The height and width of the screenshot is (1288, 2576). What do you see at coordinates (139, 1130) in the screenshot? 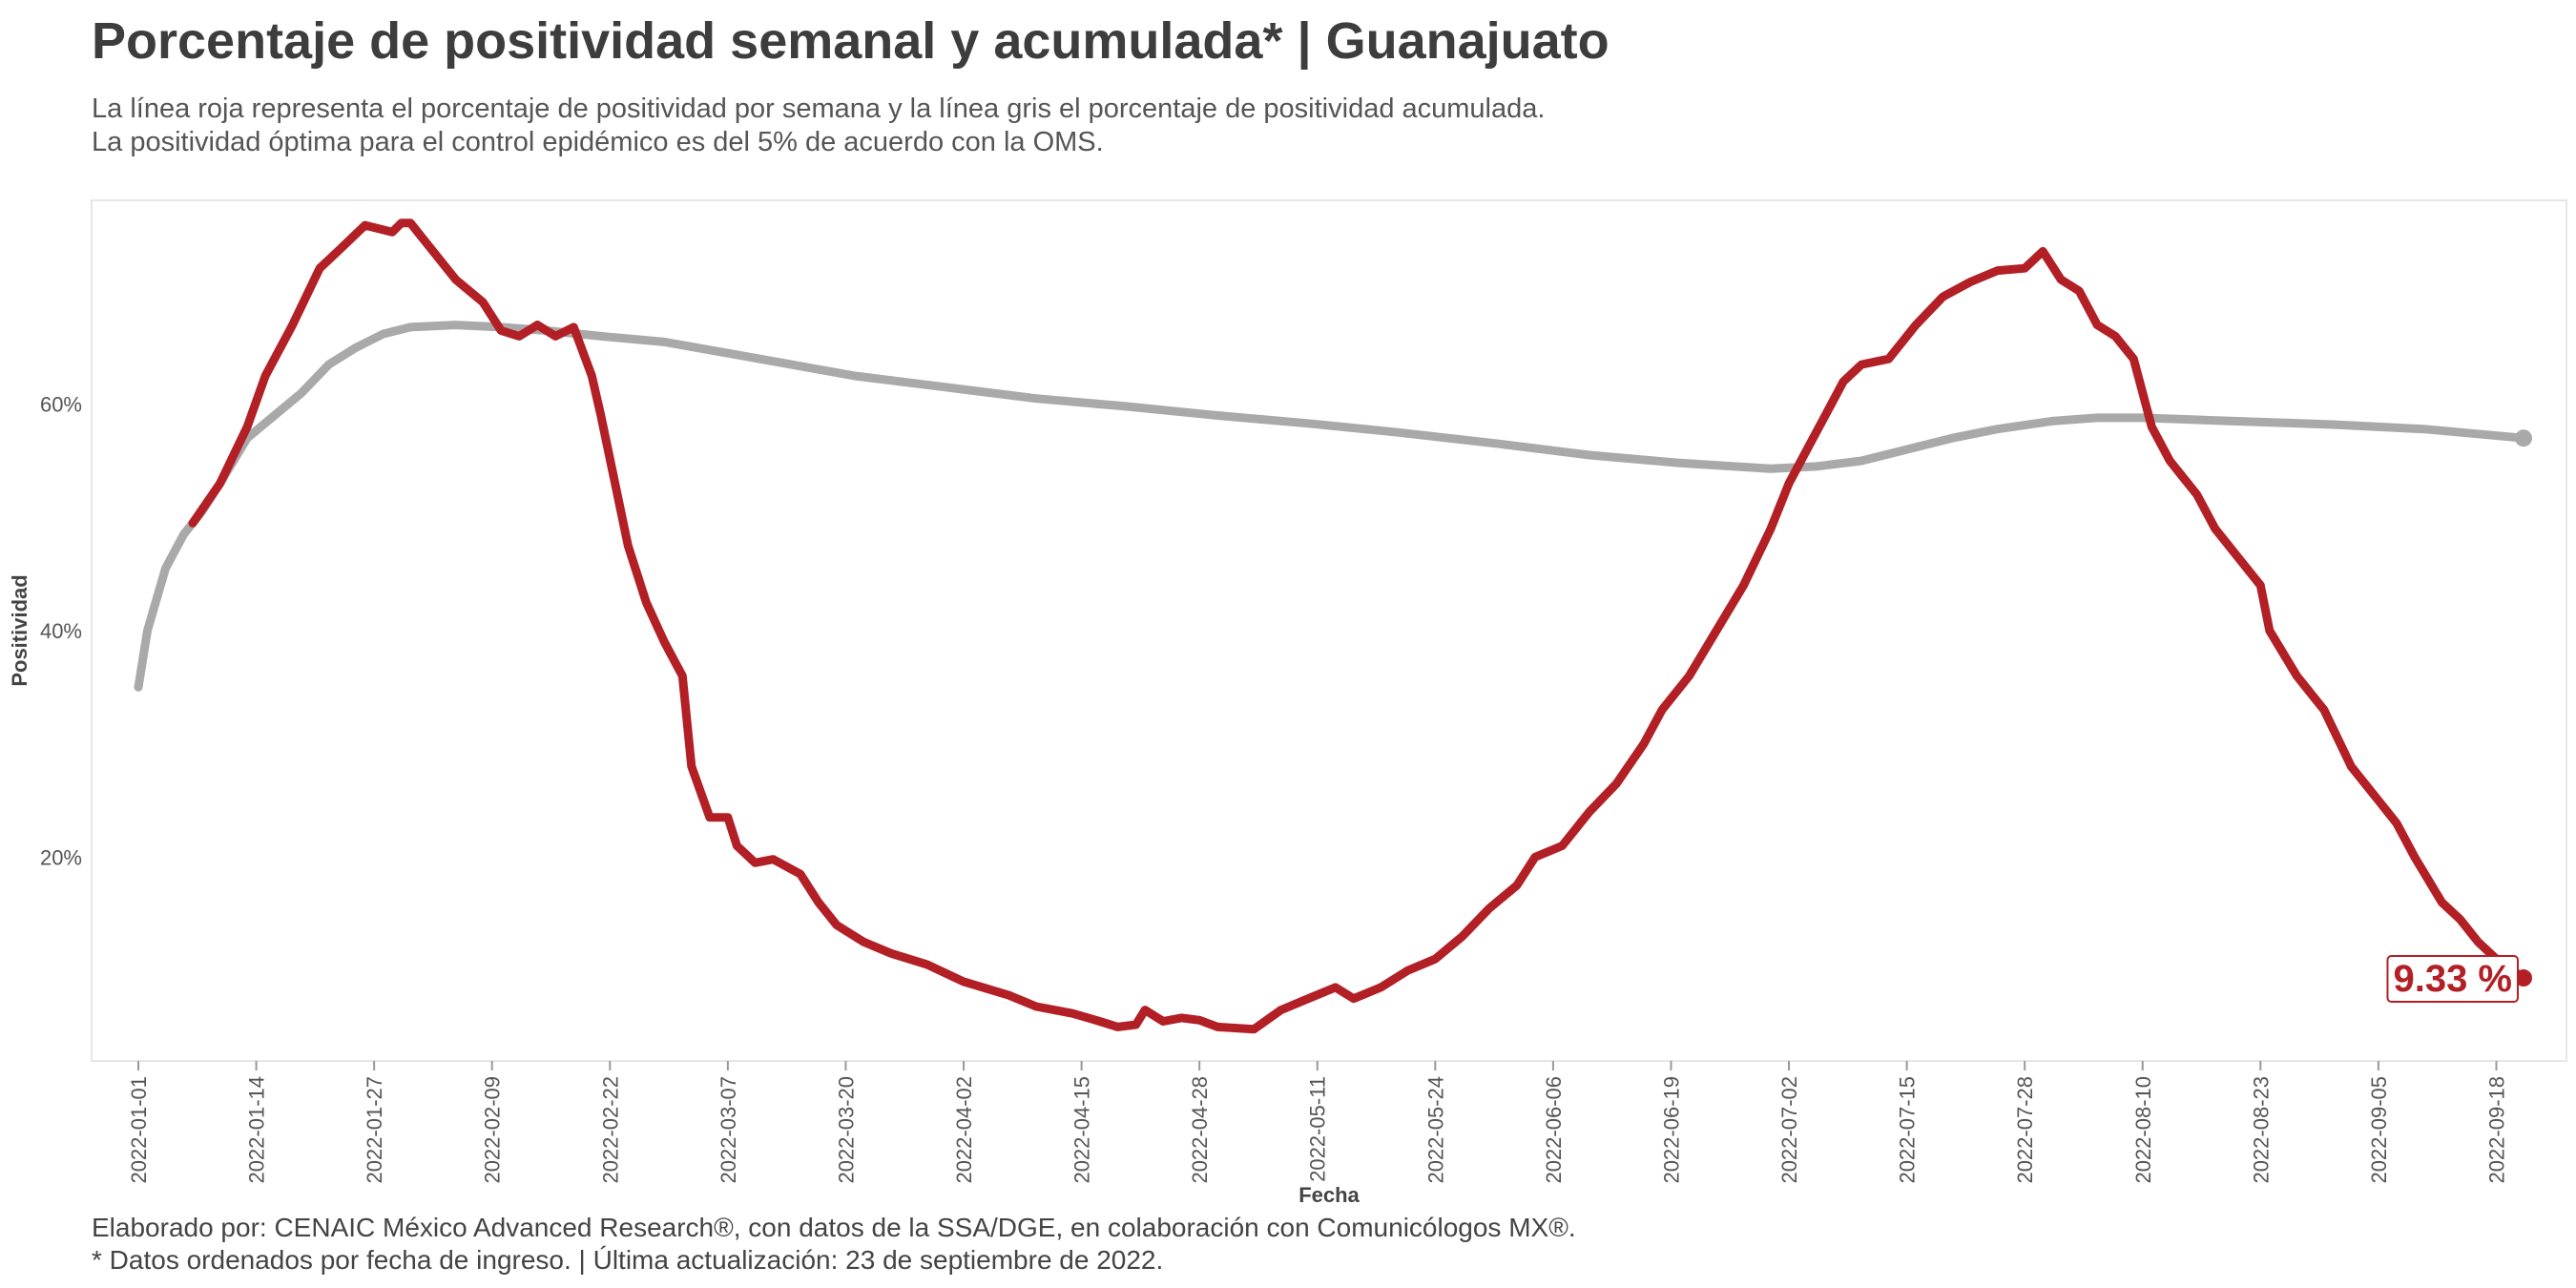
I see `x-tick-label: 2022-01-01` at bounding box center [139, 1130].